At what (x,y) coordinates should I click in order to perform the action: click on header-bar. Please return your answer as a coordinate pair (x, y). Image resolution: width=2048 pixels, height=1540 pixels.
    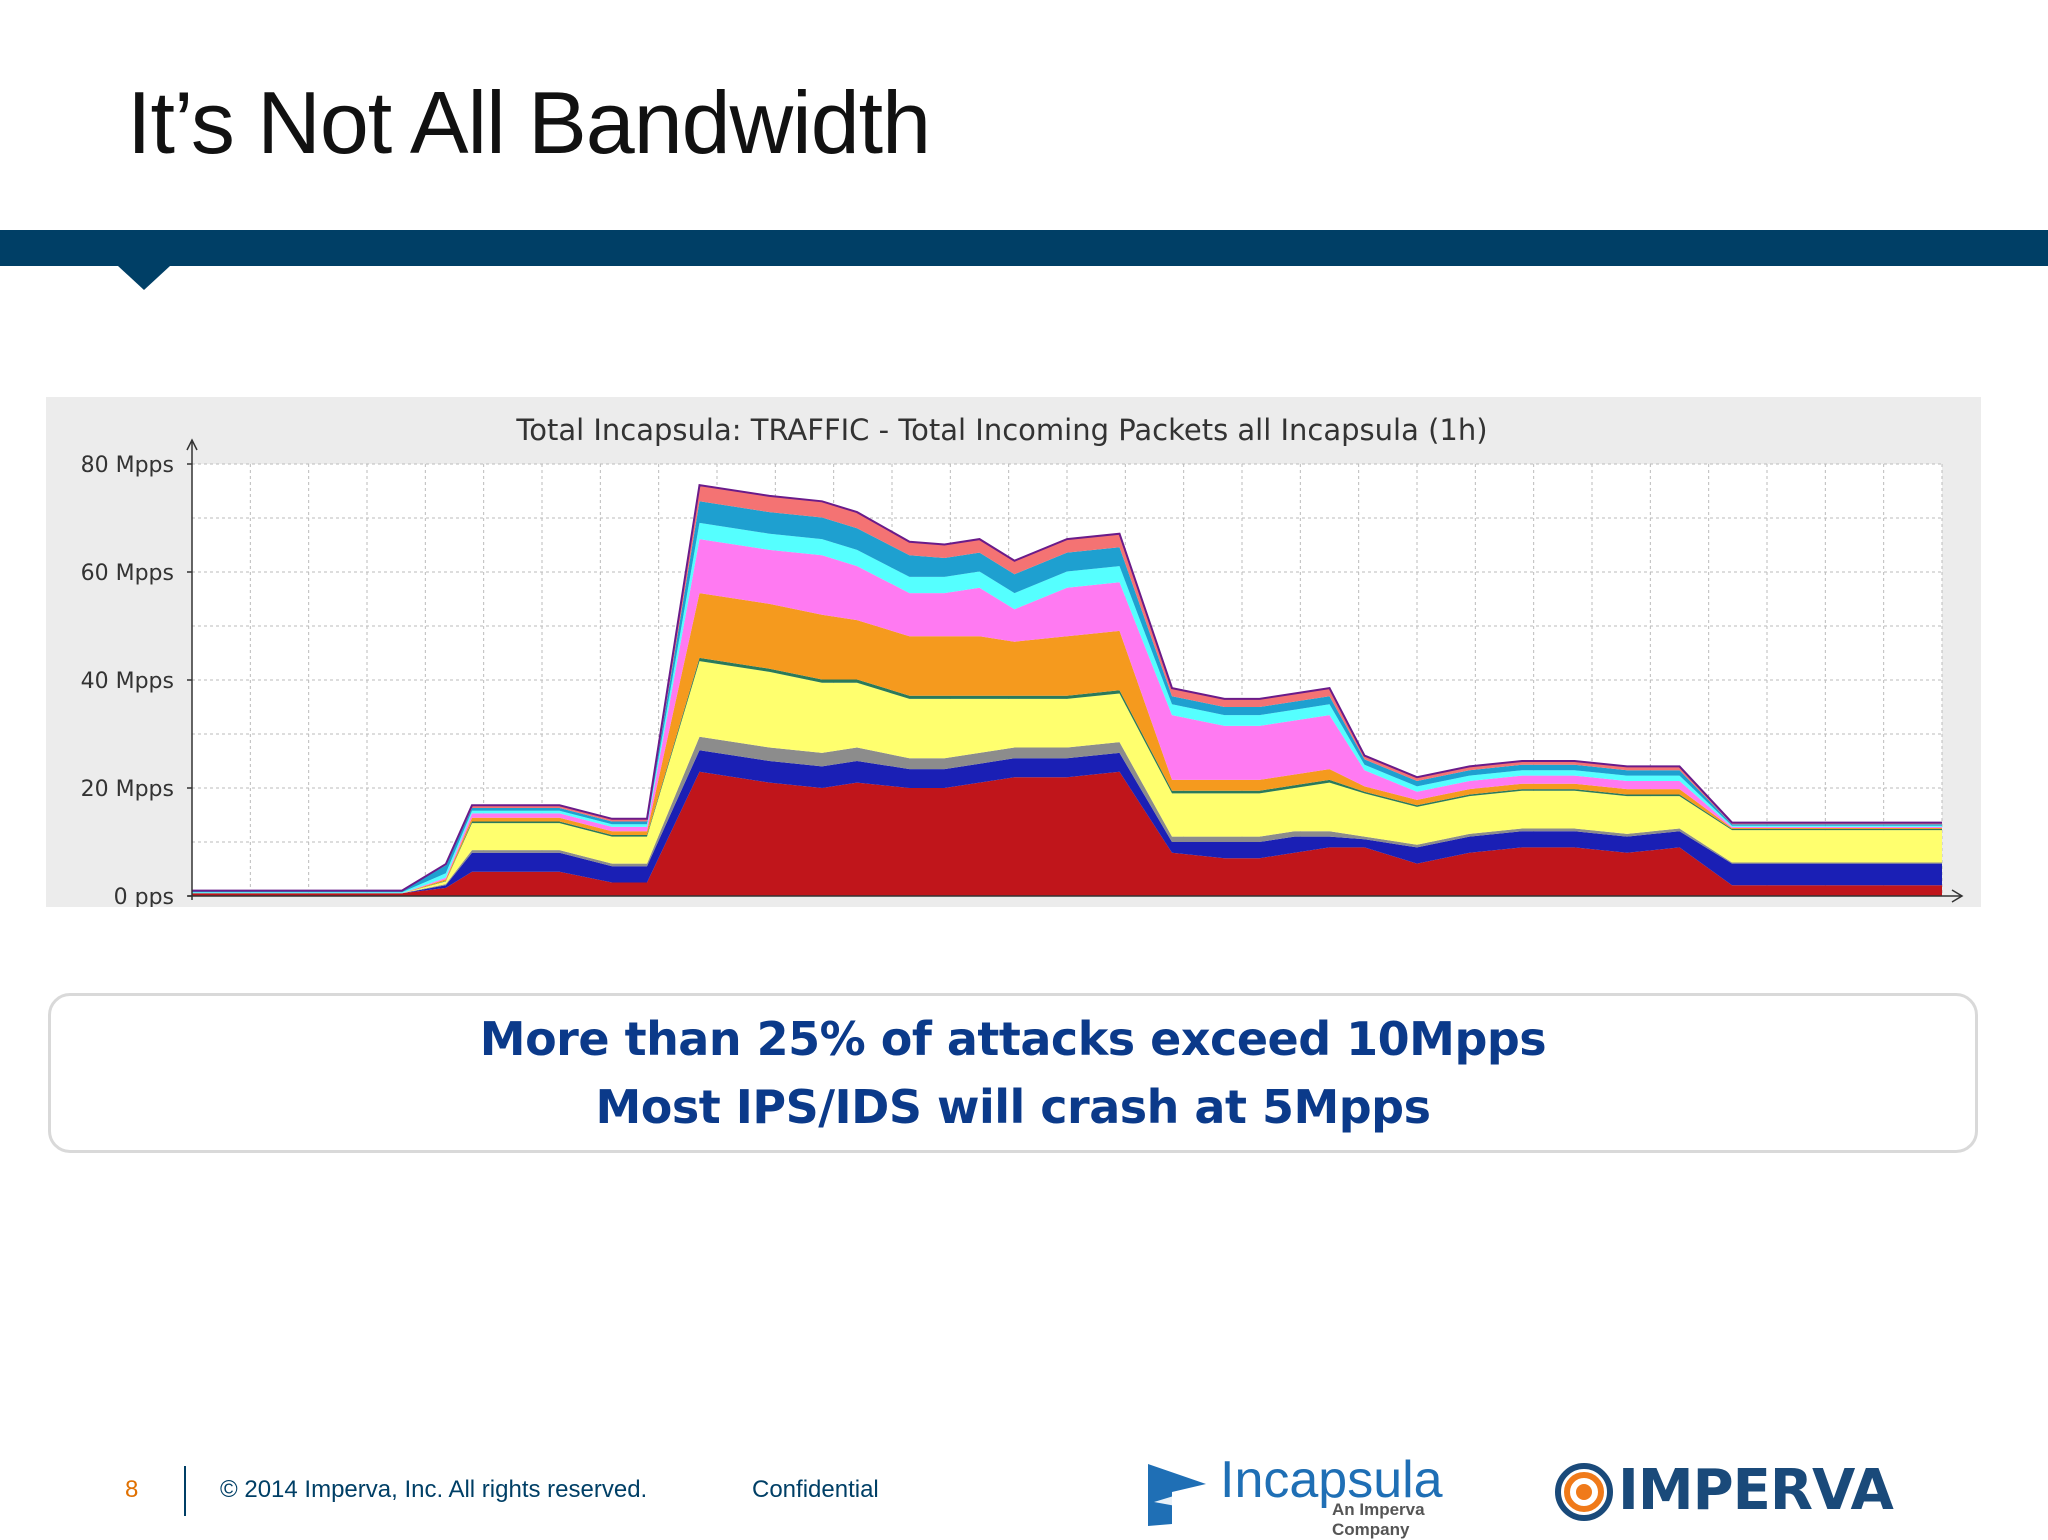
    Looking at the image, I should click on (1024, 248).